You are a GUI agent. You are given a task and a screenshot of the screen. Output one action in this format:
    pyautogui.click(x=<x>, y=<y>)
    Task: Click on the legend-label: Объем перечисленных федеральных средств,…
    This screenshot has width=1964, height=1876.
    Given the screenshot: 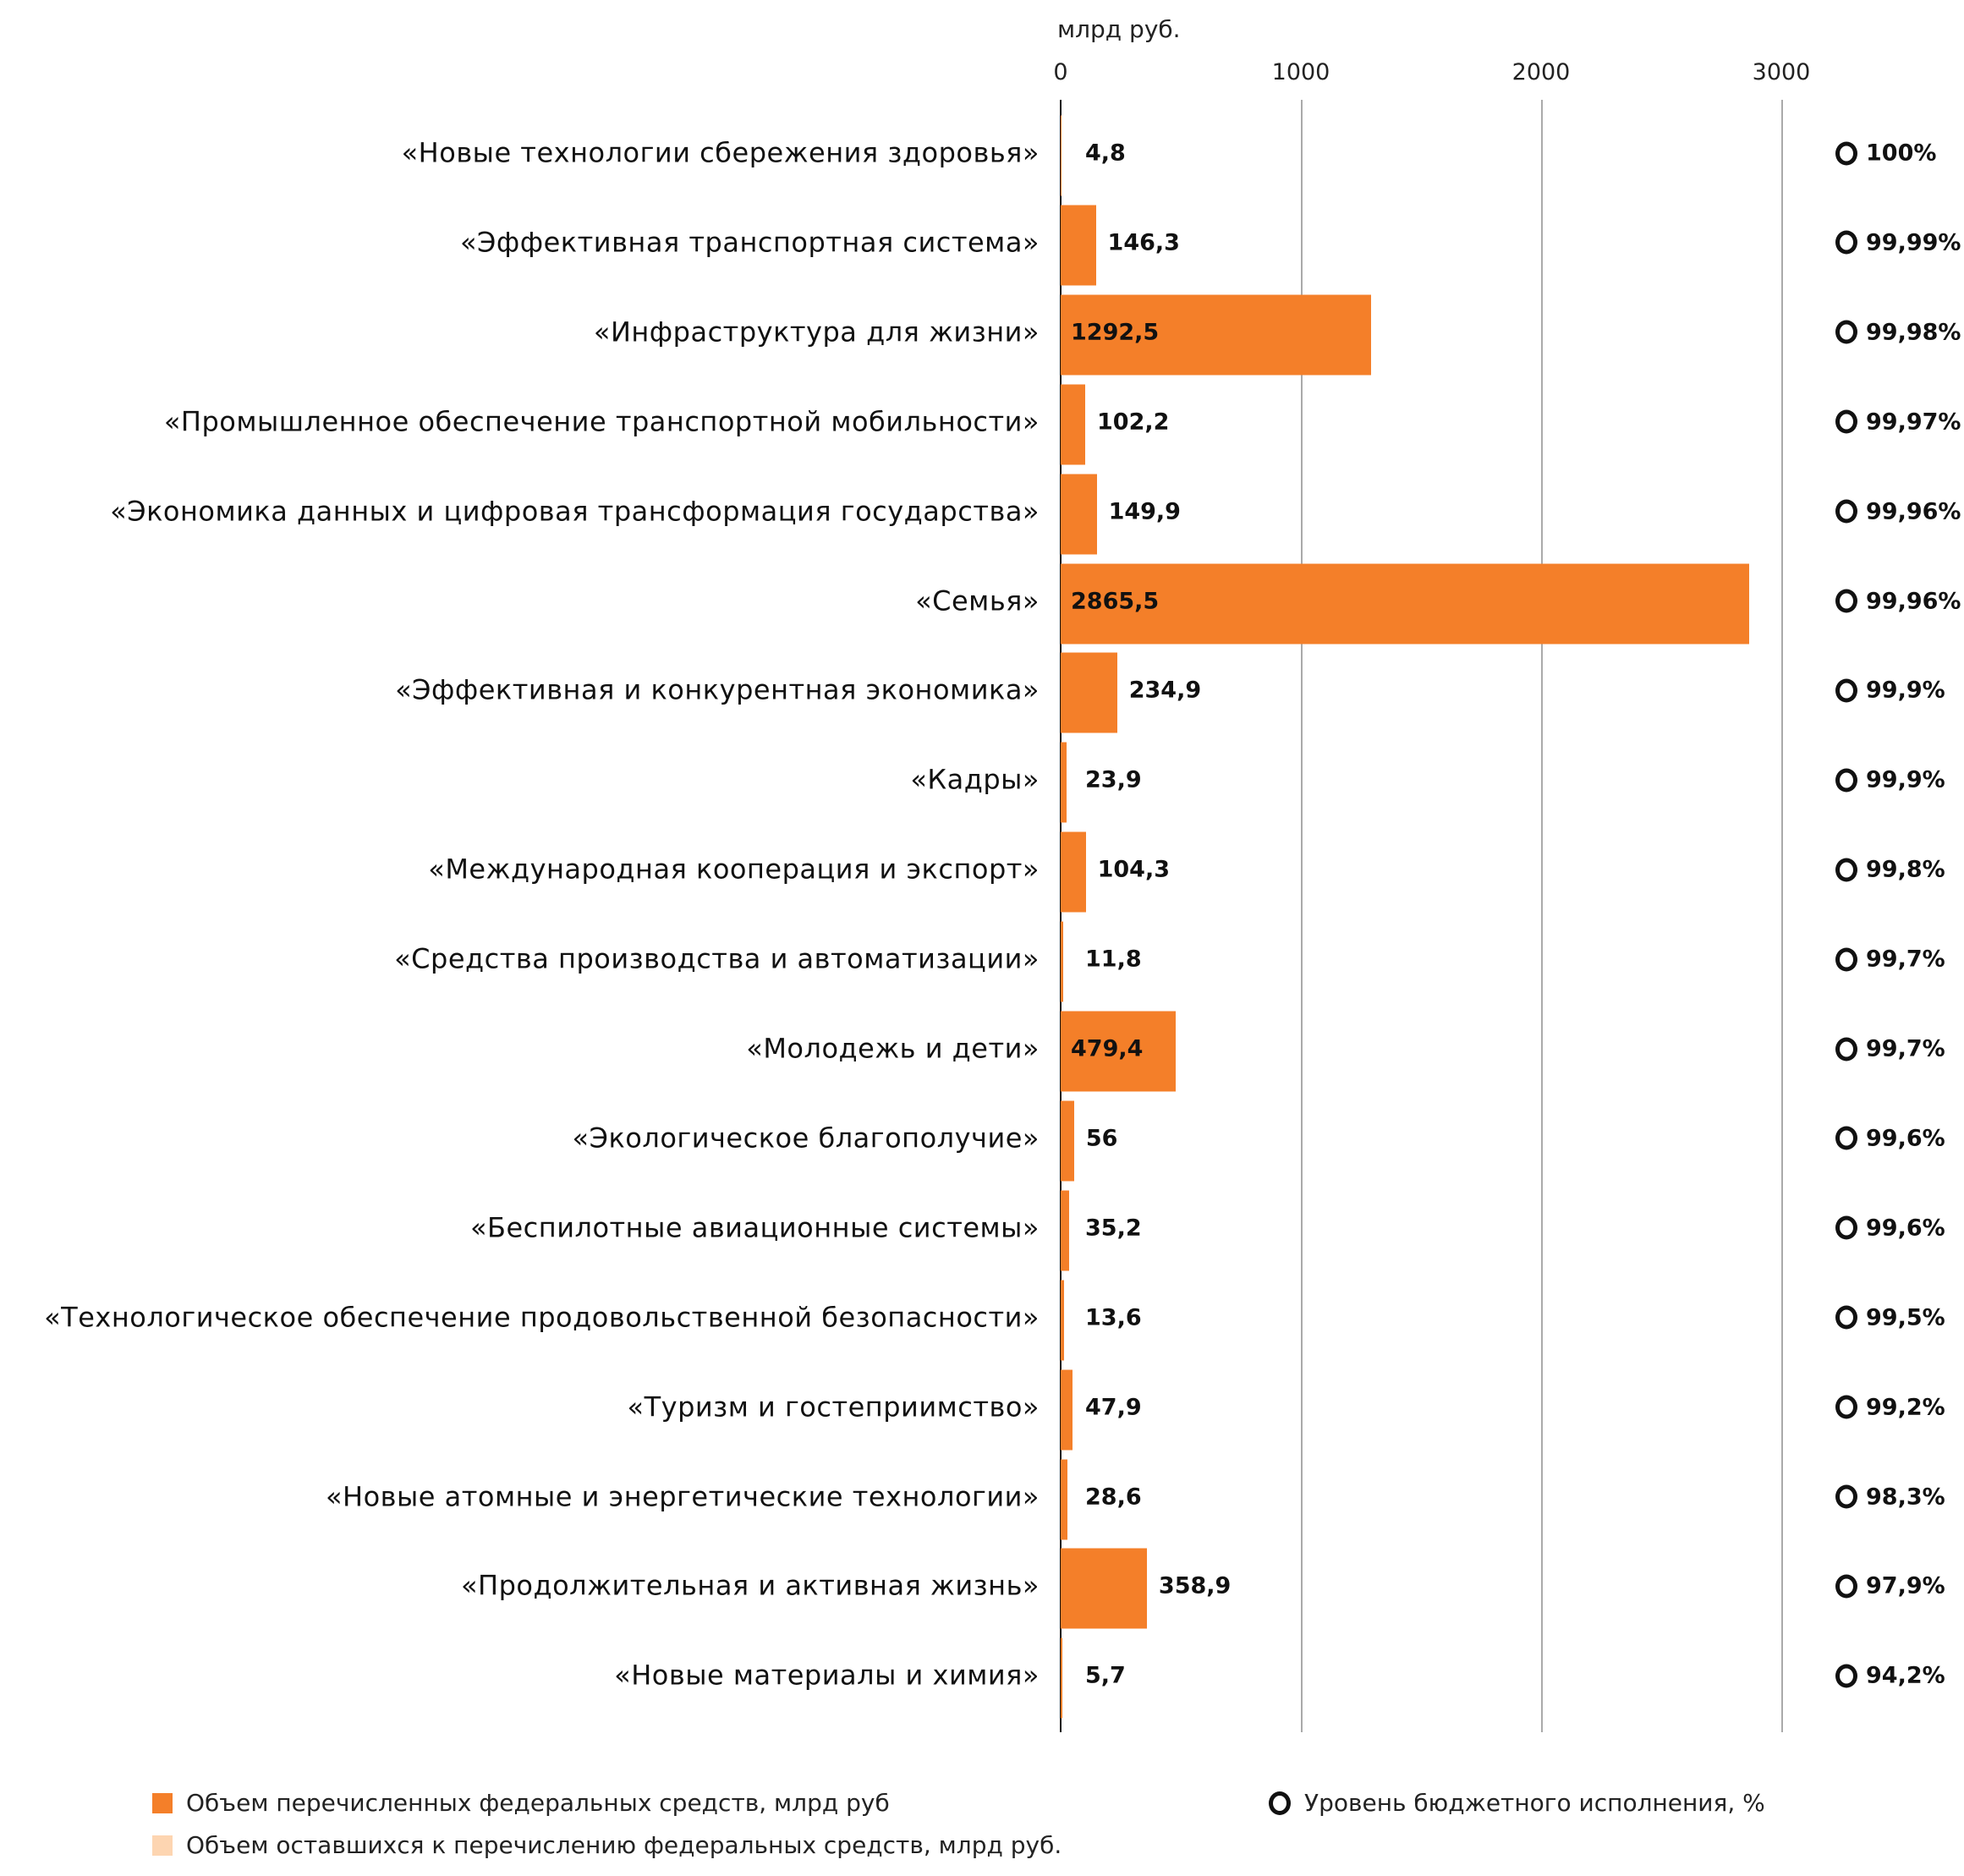 What is the action you would take?
    pyautogui.click(x=538, y=1803)
    